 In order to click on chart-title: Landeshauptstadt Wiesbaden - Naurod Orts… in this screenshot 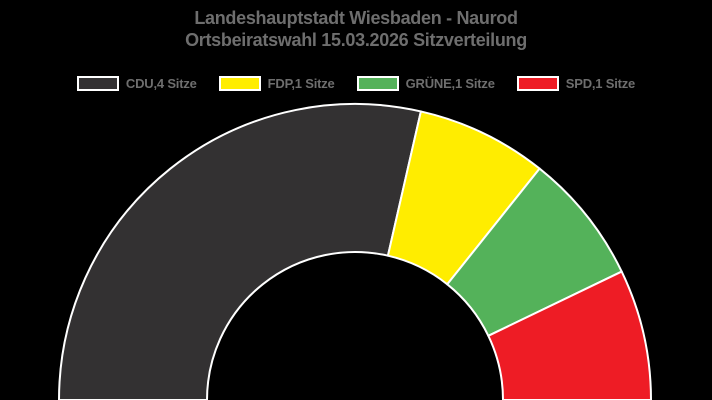, I will do `click(356, 29)`.